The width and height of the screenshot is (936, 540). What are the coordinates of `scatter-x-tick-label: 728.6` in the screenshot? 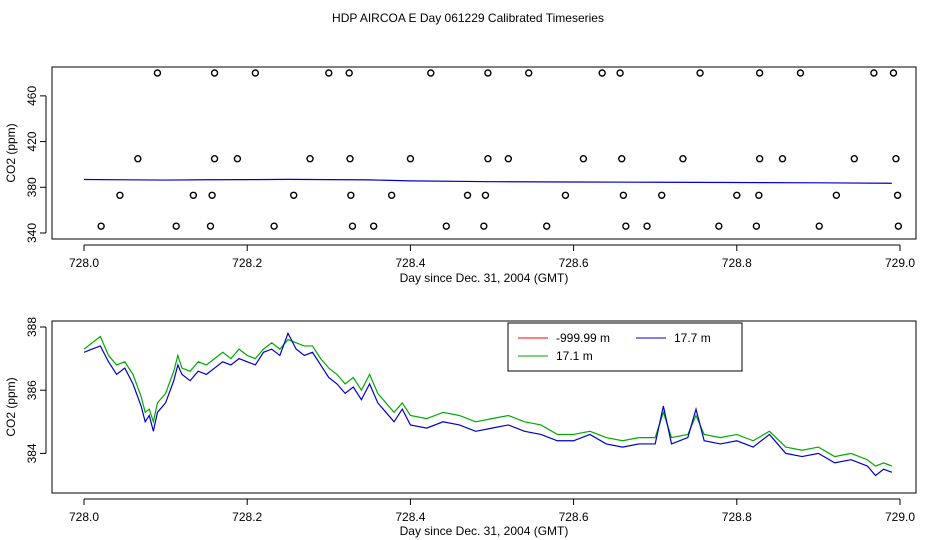 It's located at (574, 263).